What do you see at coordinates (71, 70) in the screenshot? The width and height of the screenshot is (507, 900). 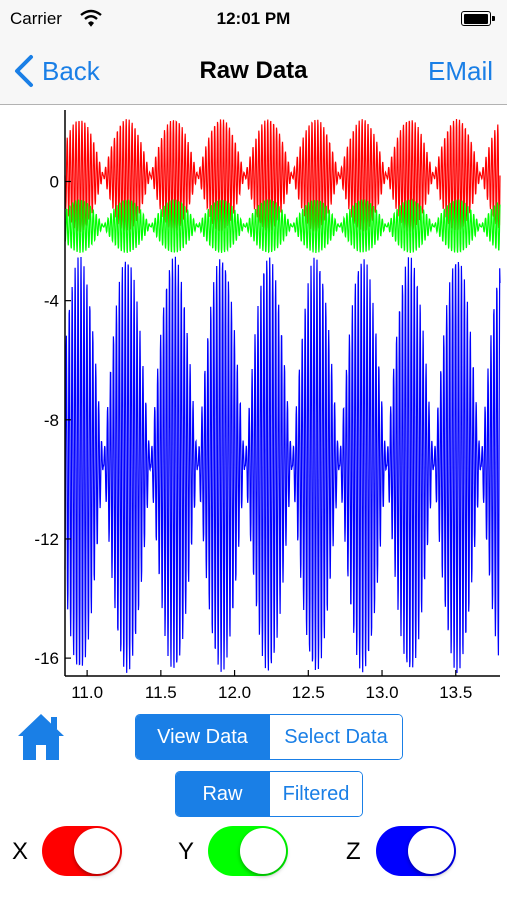 I see `back-label: Back` at bounding box center [71, 70].